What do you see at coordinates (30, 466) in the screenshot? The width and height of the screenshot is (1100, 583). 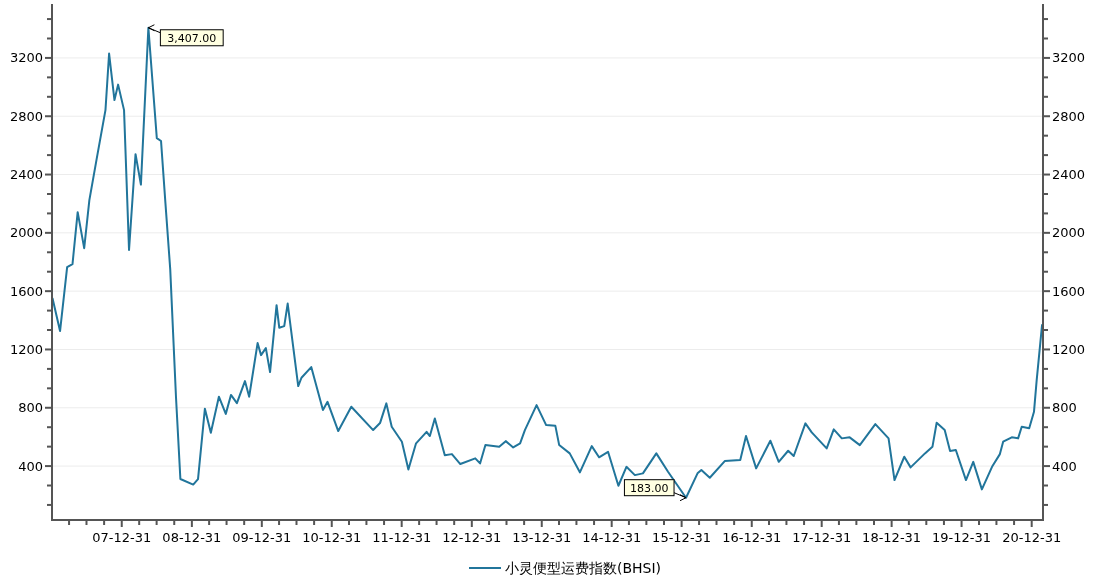 I see `y-tick-label: 400` at bounding box center [30, 466].